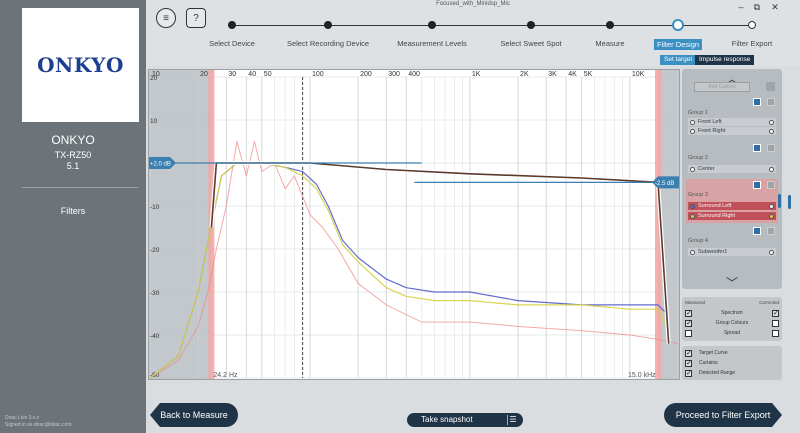 This screenshot has width=800, height=433. I want to click on minimize-button: –, so click(741, 7).